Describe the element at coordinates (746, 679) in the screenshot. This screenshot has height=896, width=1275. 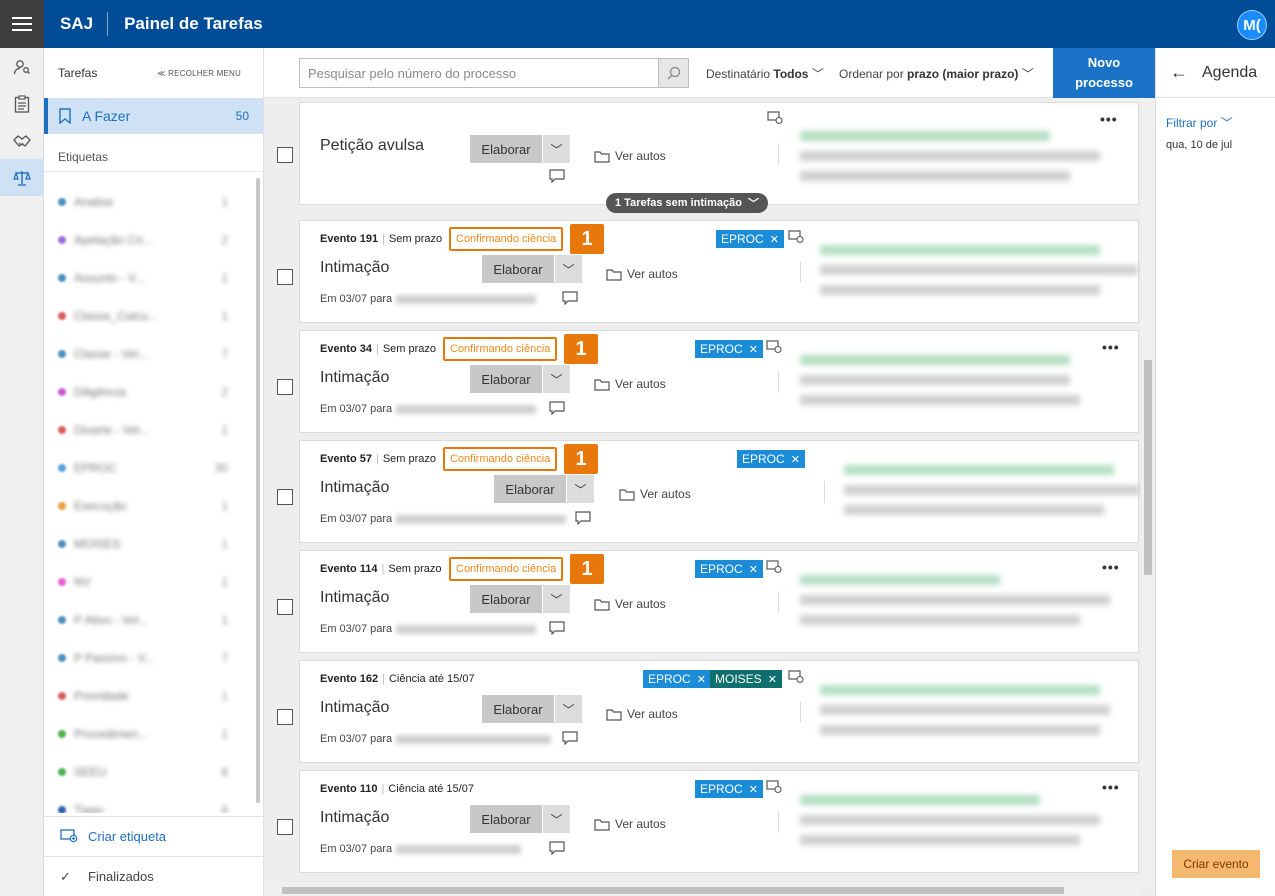
I see `tag-pill: MOISES ✕` at that location.